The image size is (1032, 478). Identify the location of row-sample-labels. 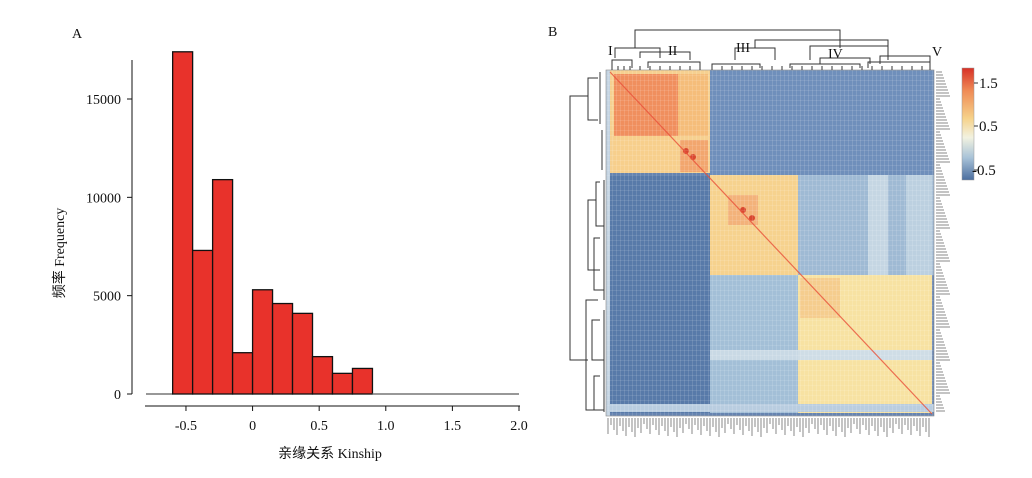
(943, 241).